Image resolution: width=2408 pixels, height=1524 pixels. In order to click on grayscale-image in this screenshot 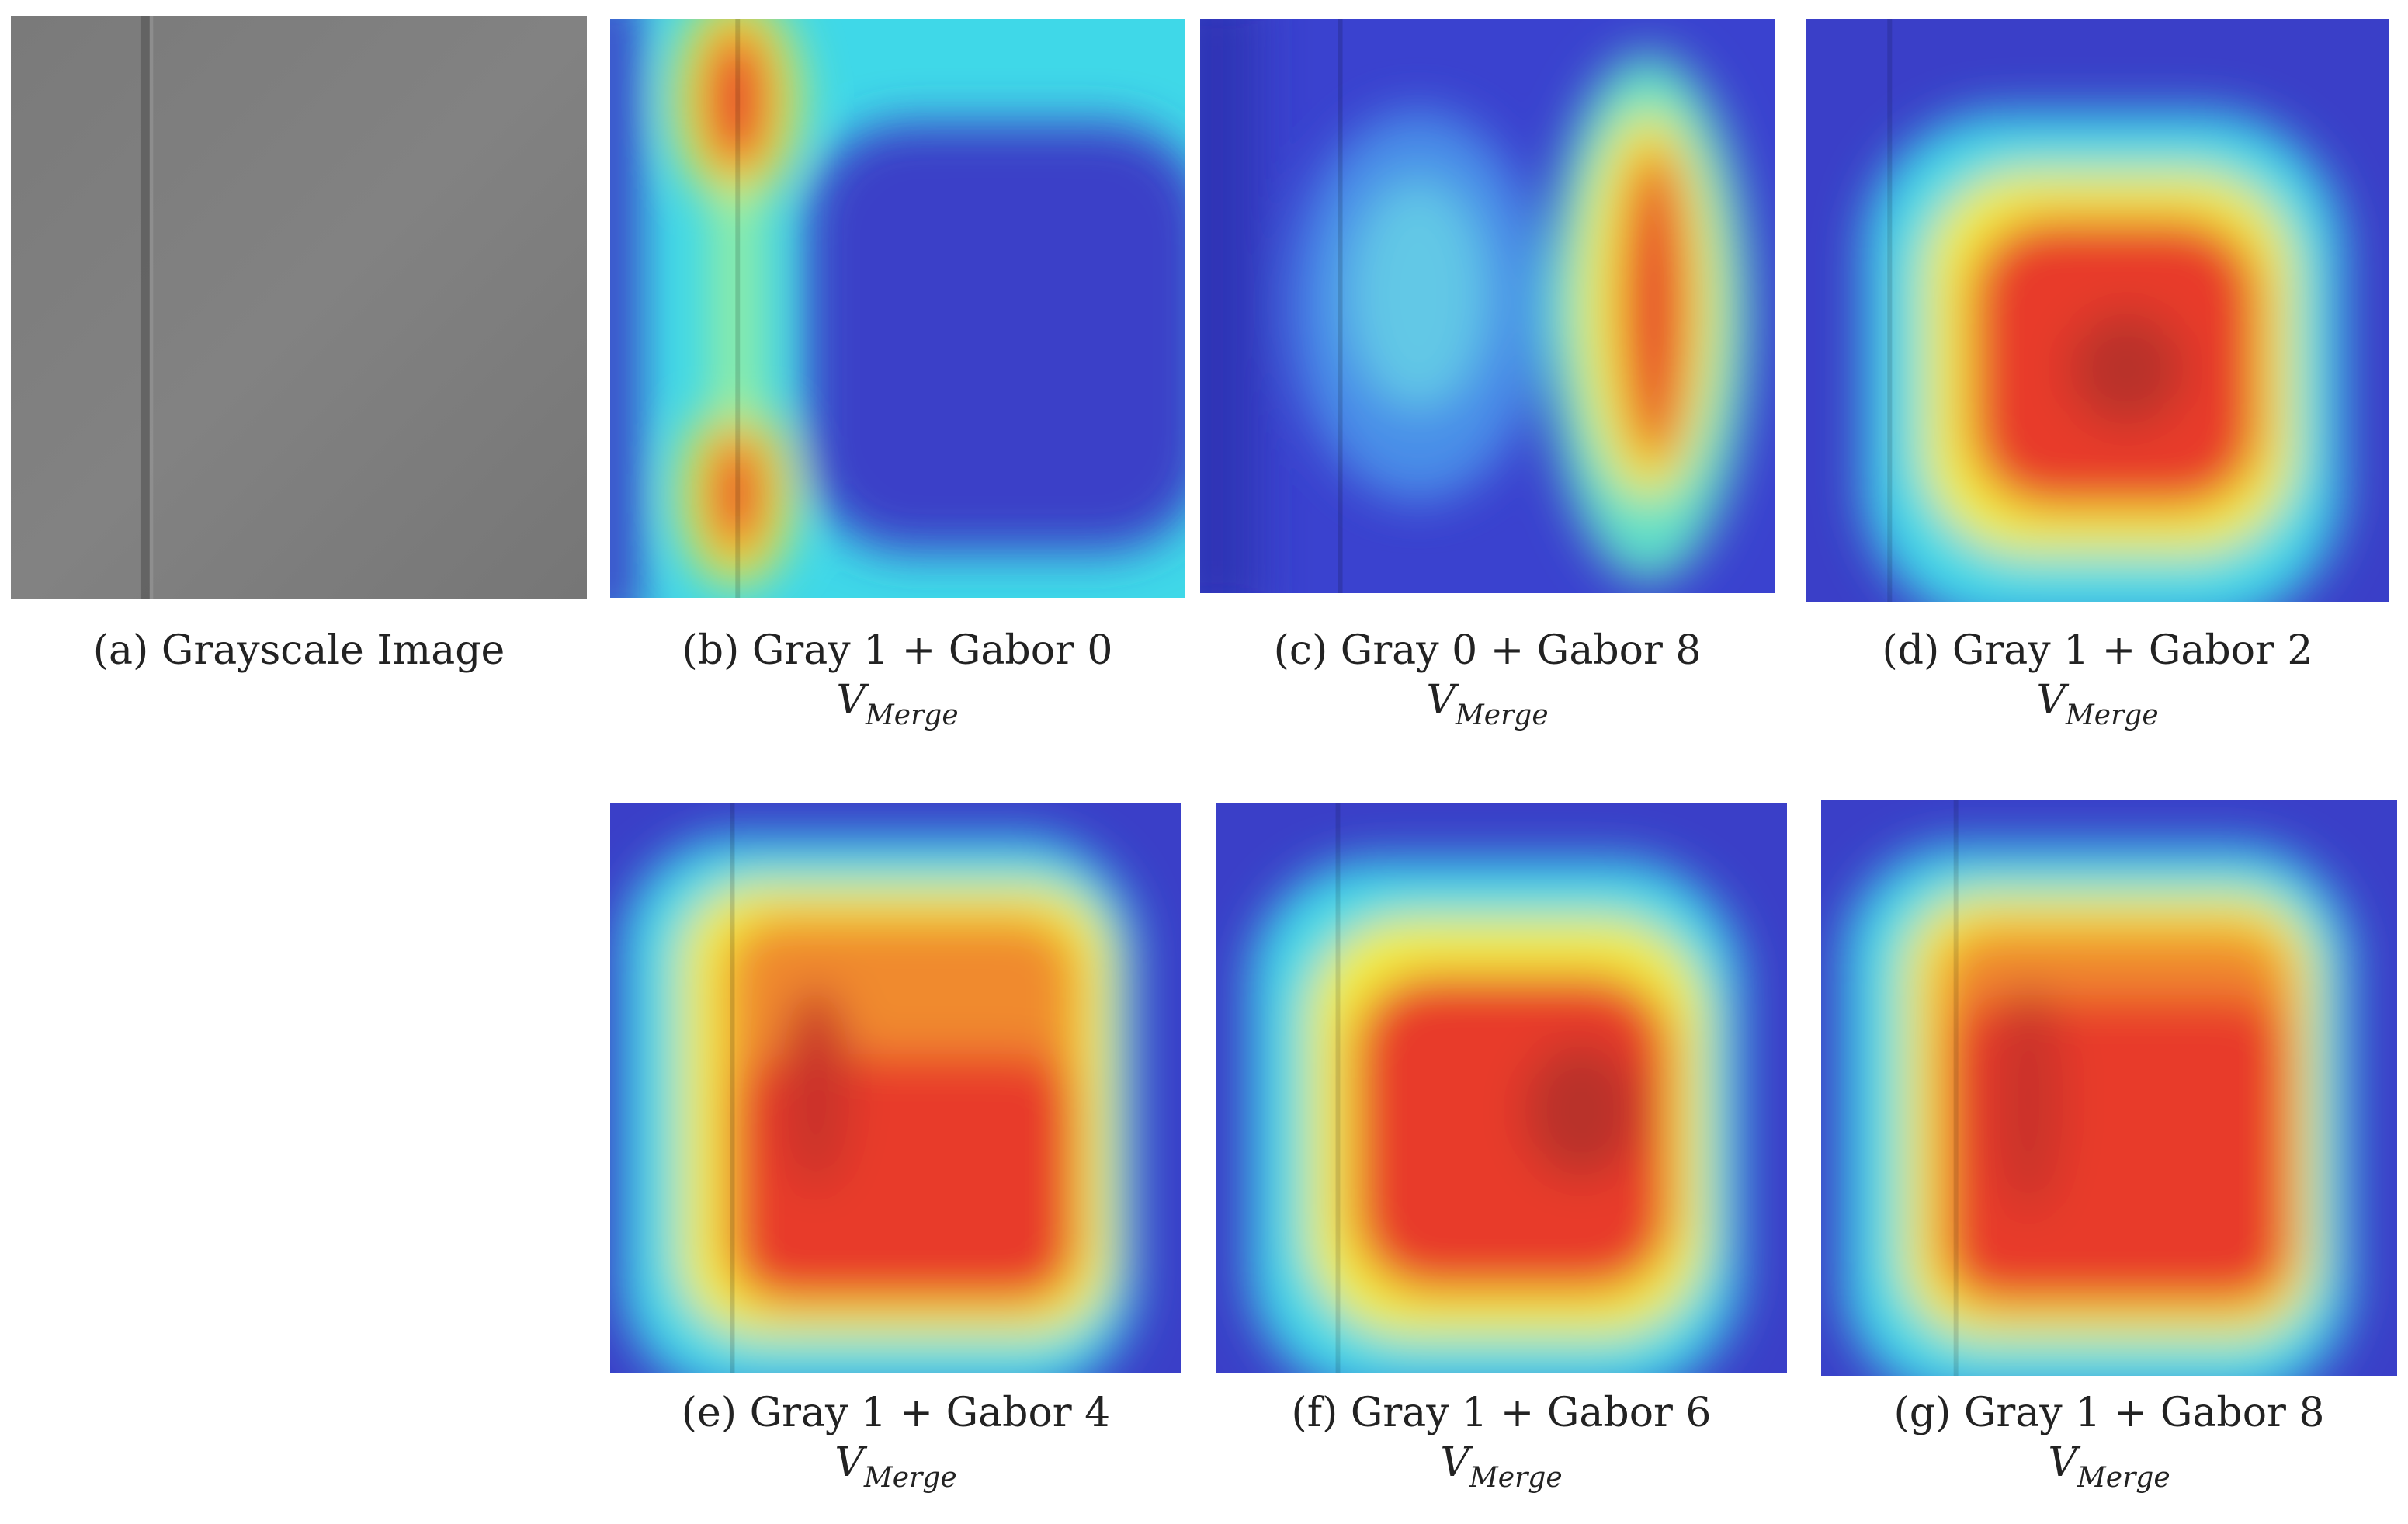, I will do `click(299, 307)`.